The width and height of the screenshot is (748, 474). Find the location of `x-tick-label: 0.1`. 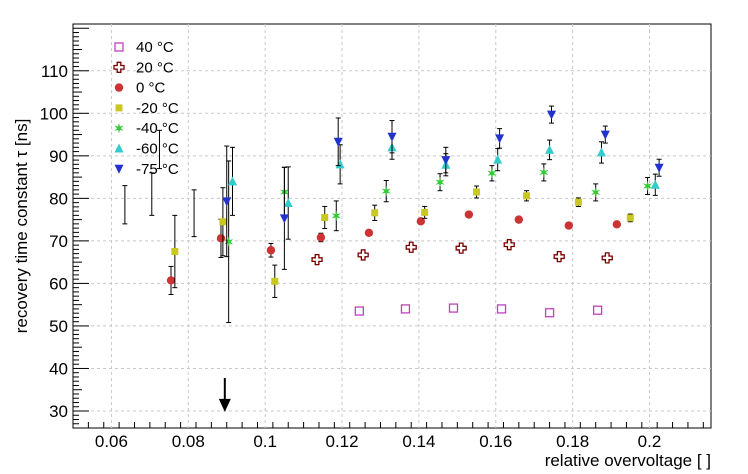

x-tick-label: 0.1 is located at coordinates (265, 441).